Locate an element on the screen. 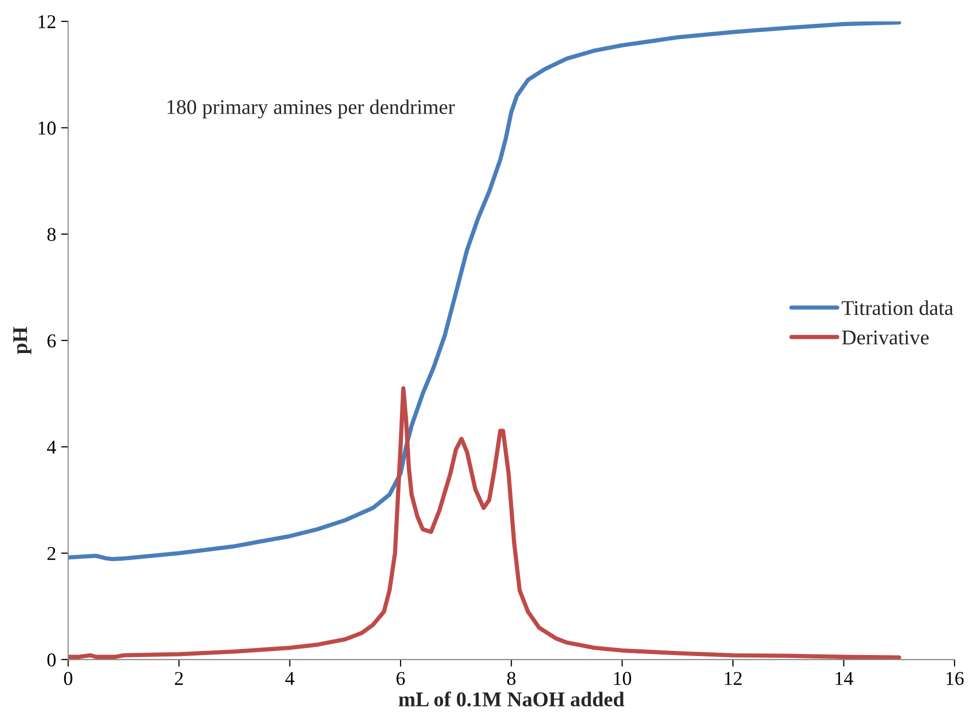 The image size is (974, 713). y-tick-label: 4 is located at coordinates (51, 447).